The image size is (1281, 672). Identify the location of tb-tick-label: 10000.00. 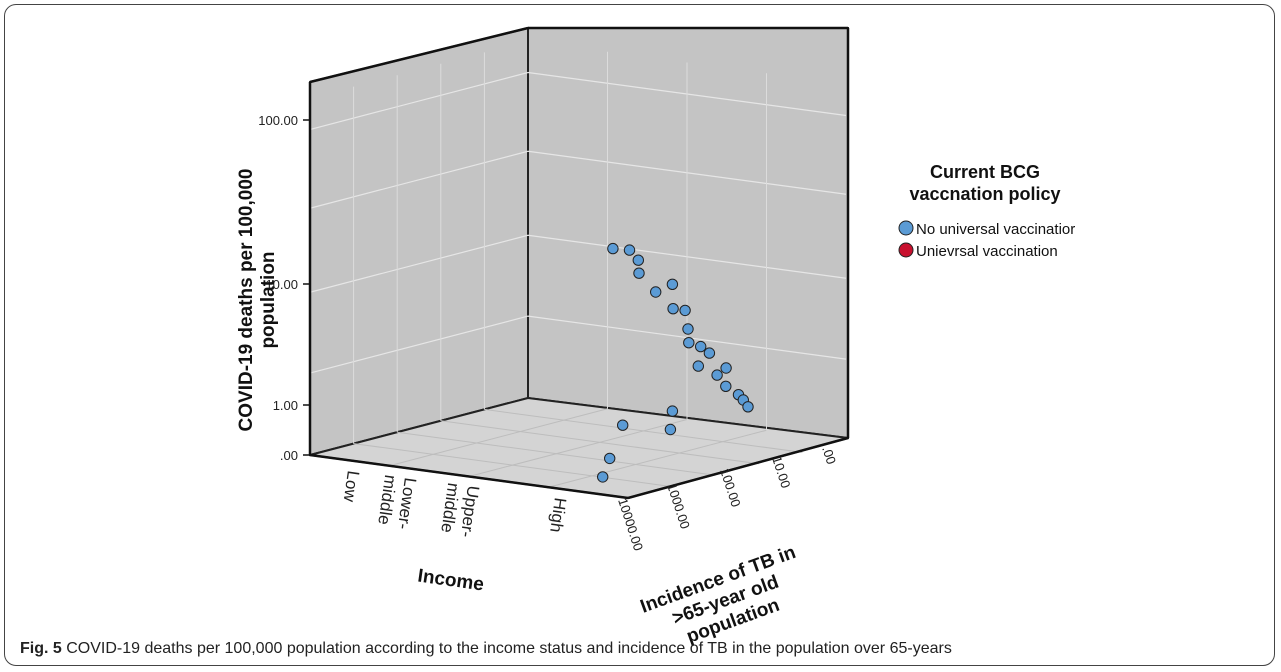
(630, 524).